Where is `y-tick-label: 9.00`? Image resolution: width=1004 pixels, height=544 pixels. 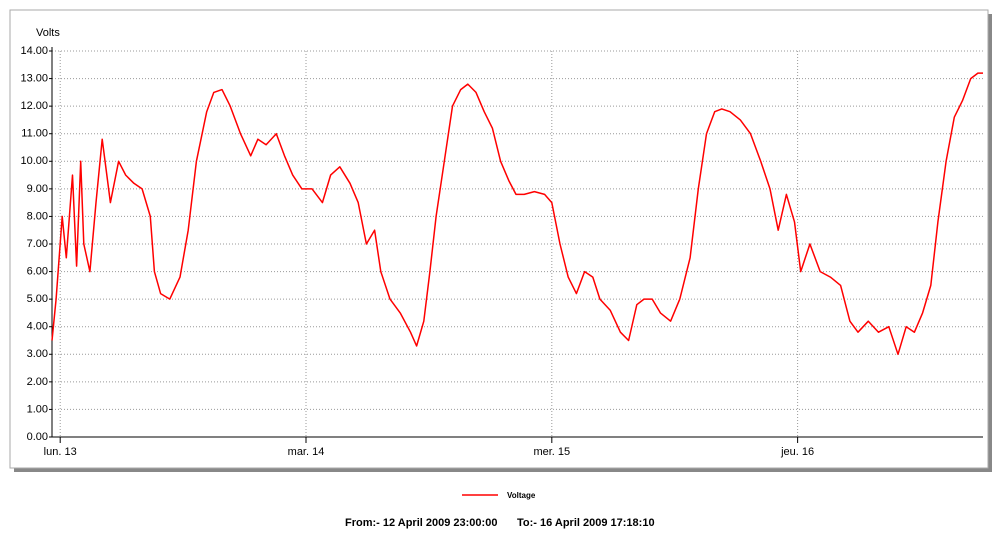
y-tick-label: 9.00 is located at coordinates (37, 189).